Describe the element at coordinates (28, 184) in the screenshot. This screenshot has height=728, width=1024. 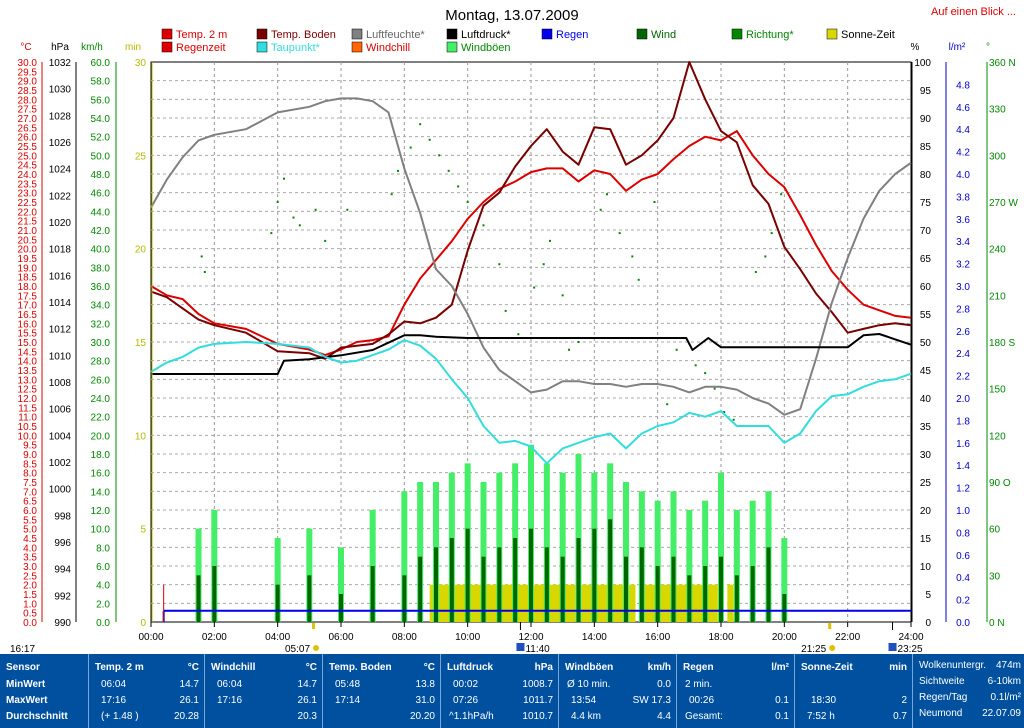
I see `axis-tick-temp: 23.5` at that location.